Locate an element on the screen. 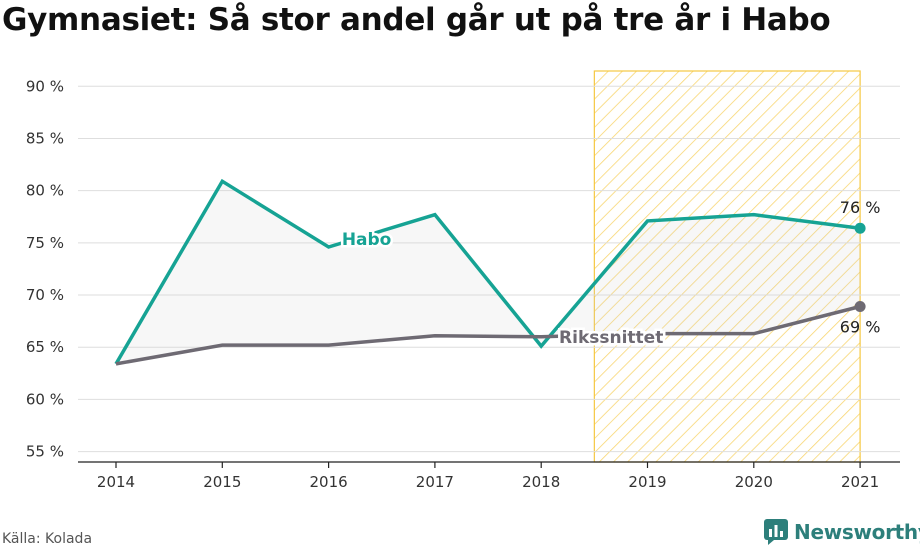 The height and width of the screenshot is (552, 920). x-tick-label: 2014 is located at coordinates (116, 482).